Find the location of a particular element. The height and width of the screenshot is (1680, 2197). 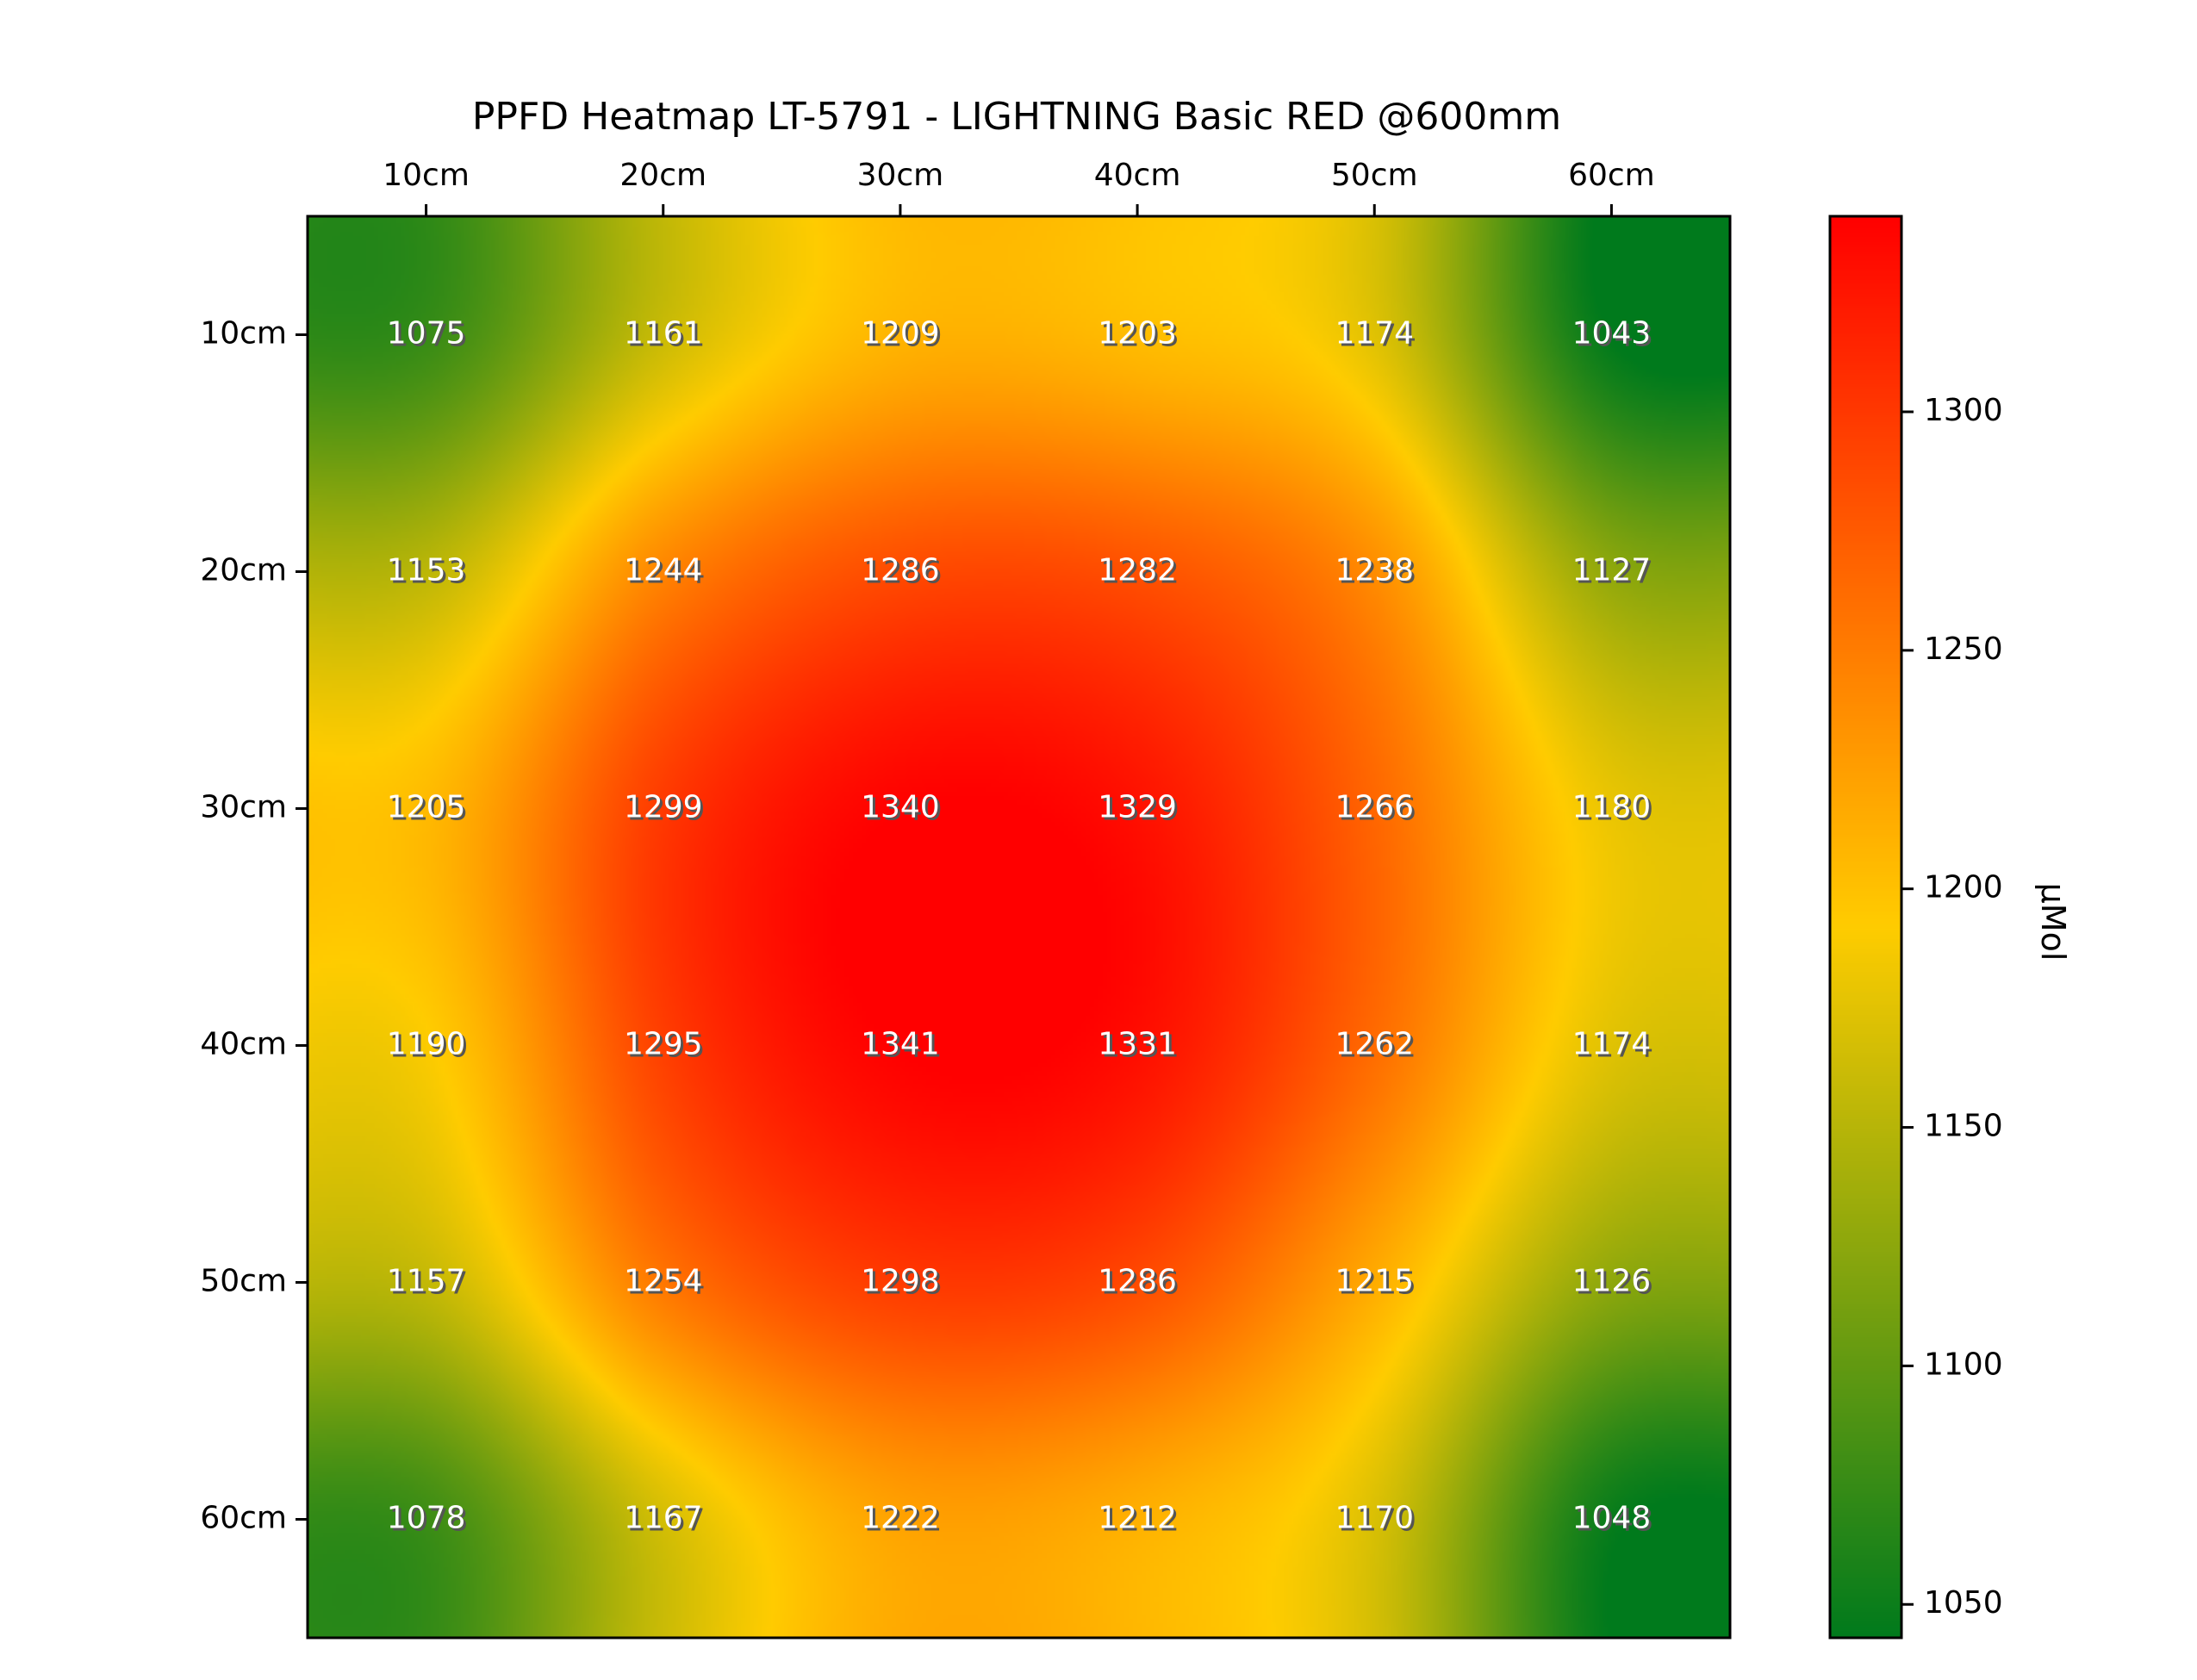

cell-value-shadow: 1161 is located at coordinates (666, 337).